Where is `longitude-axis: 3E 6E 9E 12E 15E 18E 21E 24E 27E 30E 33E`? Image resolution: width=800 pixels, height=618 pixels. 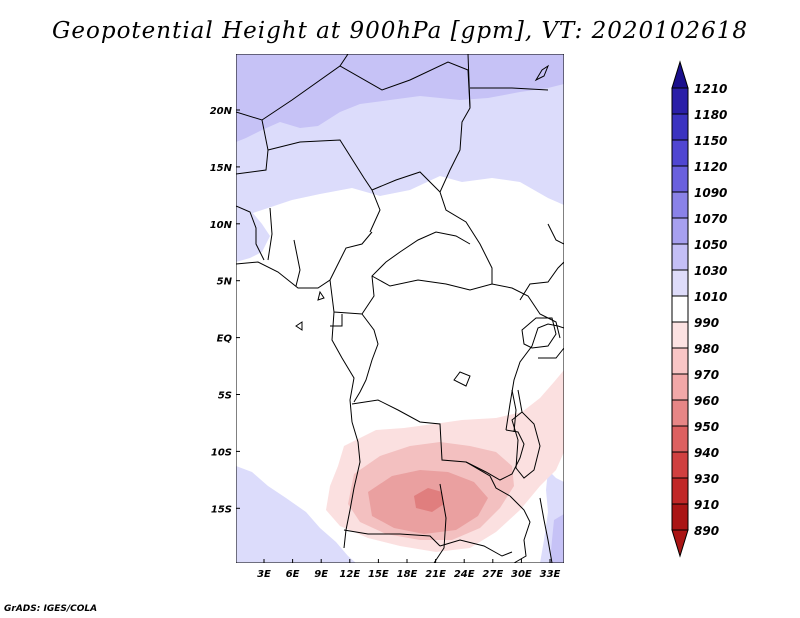
longitude-axis: 3E 6E 9E 12E 15E 18E 21E 24E 27E 30E 33E is located at coordinates (409, 569).